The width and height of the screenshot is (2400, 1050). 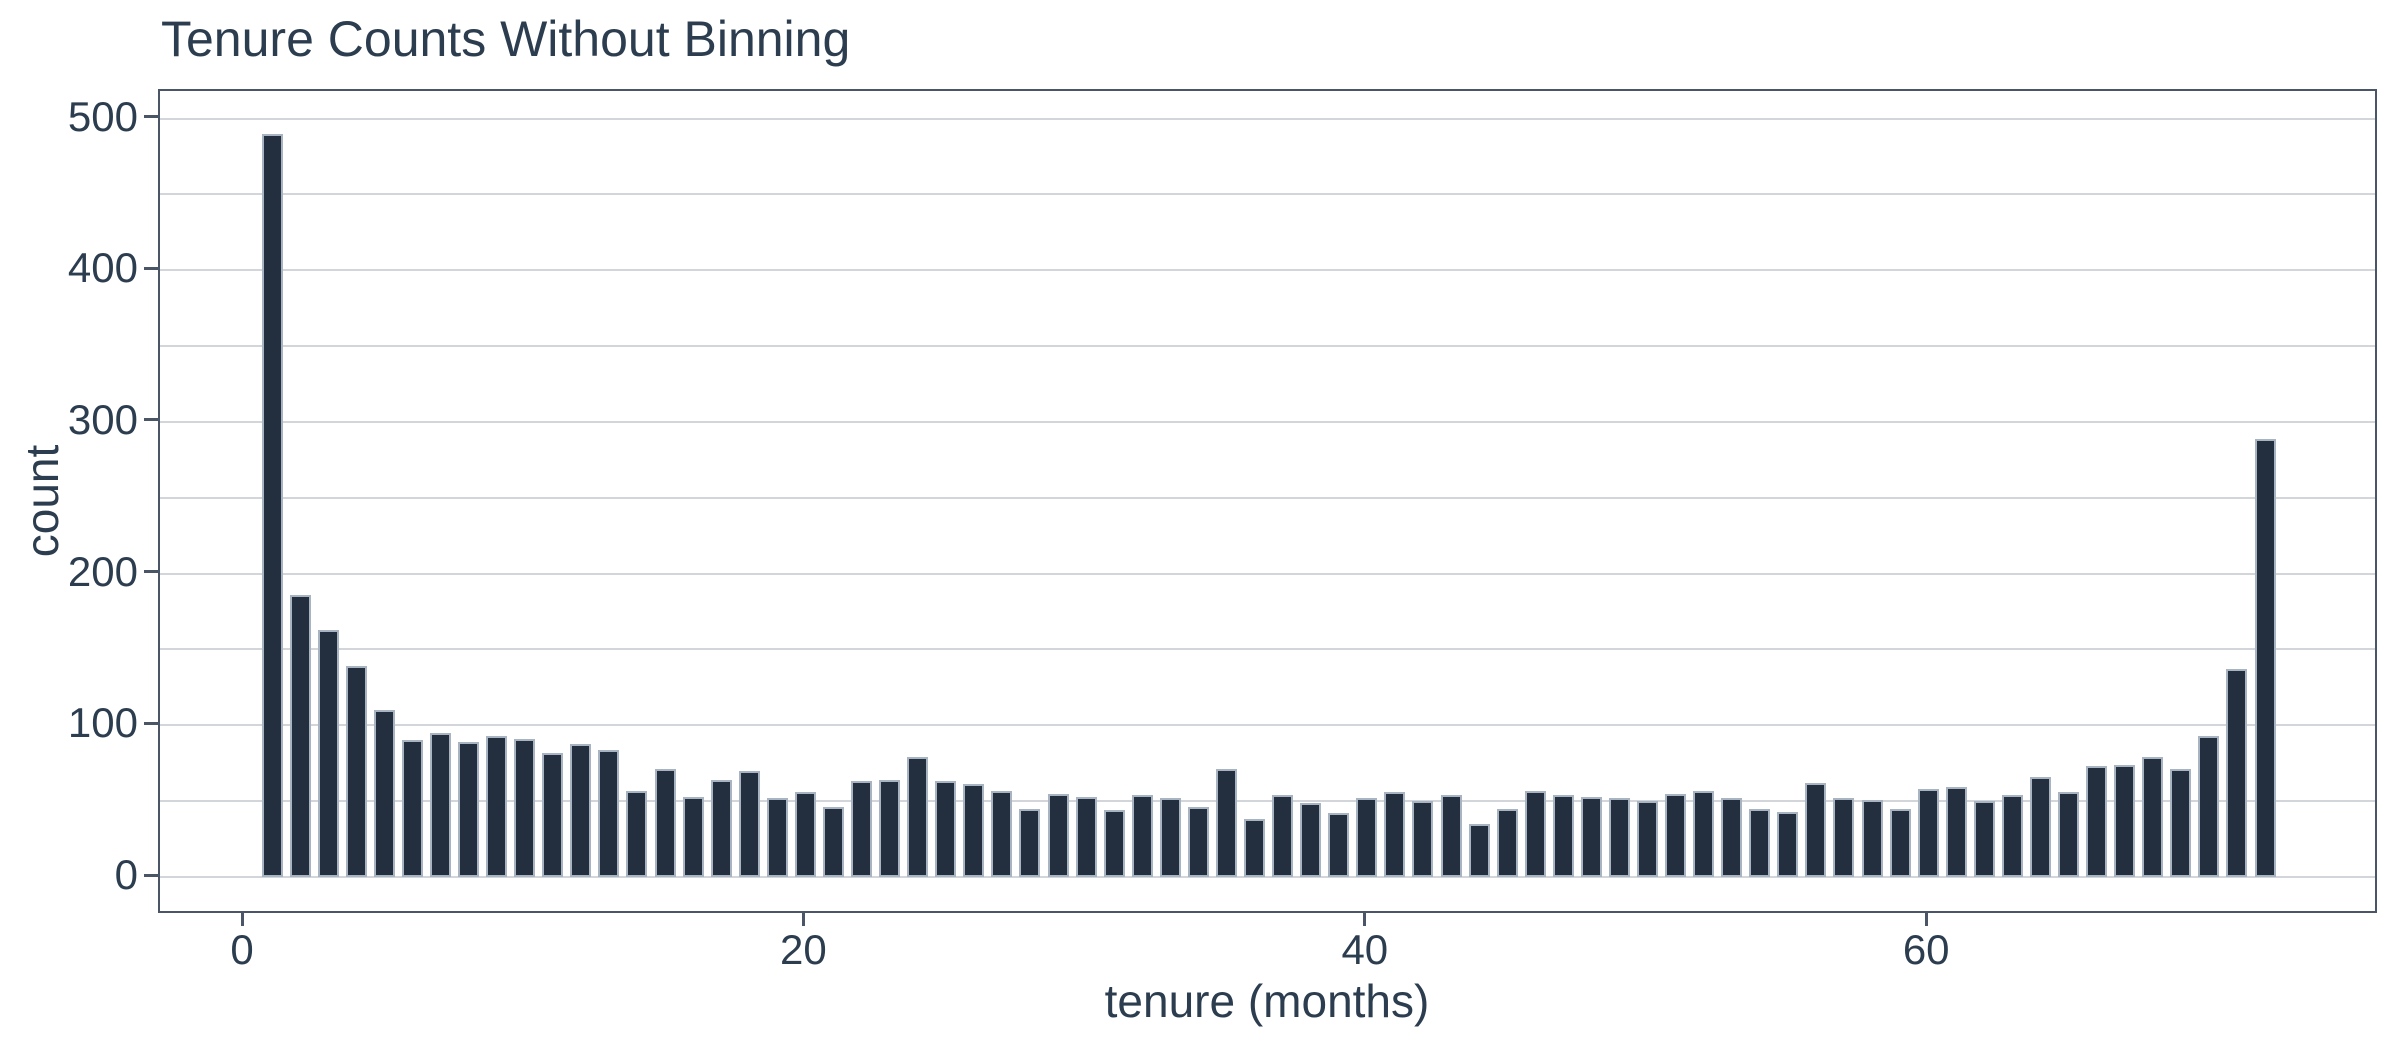 I want to click on x-tick-label: 20, so click(x=803, y=949).